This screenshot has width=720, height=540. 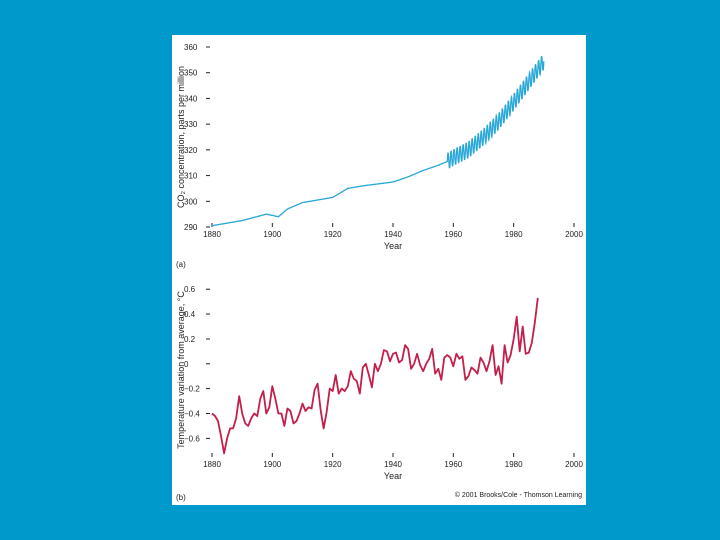 I want to click on temp-ytick-label: 0.2, so click(x=190, y=339).